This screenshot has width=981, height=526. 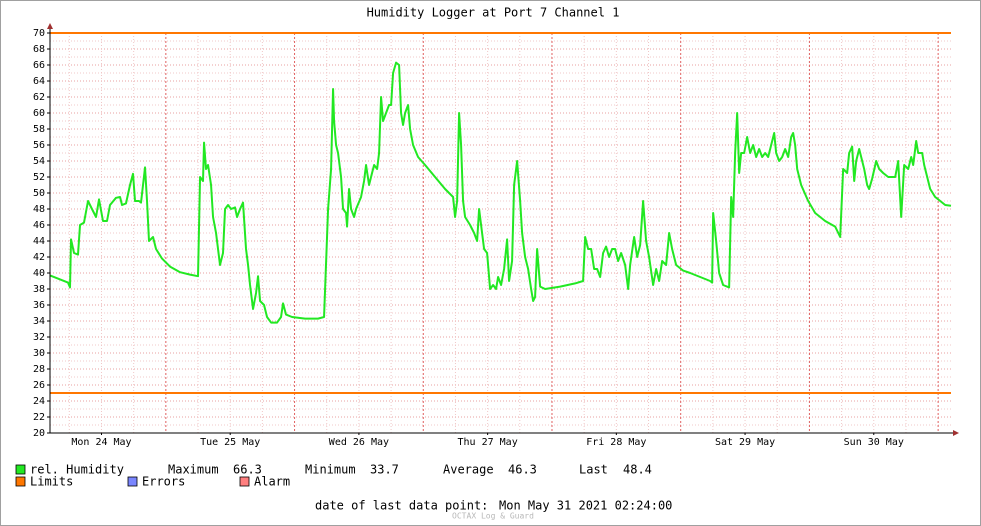 What do you see at coordinates (493, 13) in the screenshot?
I see `chart-title: Humidity Logger at Port 7 Channel 1` at bounding box center [493, 13].